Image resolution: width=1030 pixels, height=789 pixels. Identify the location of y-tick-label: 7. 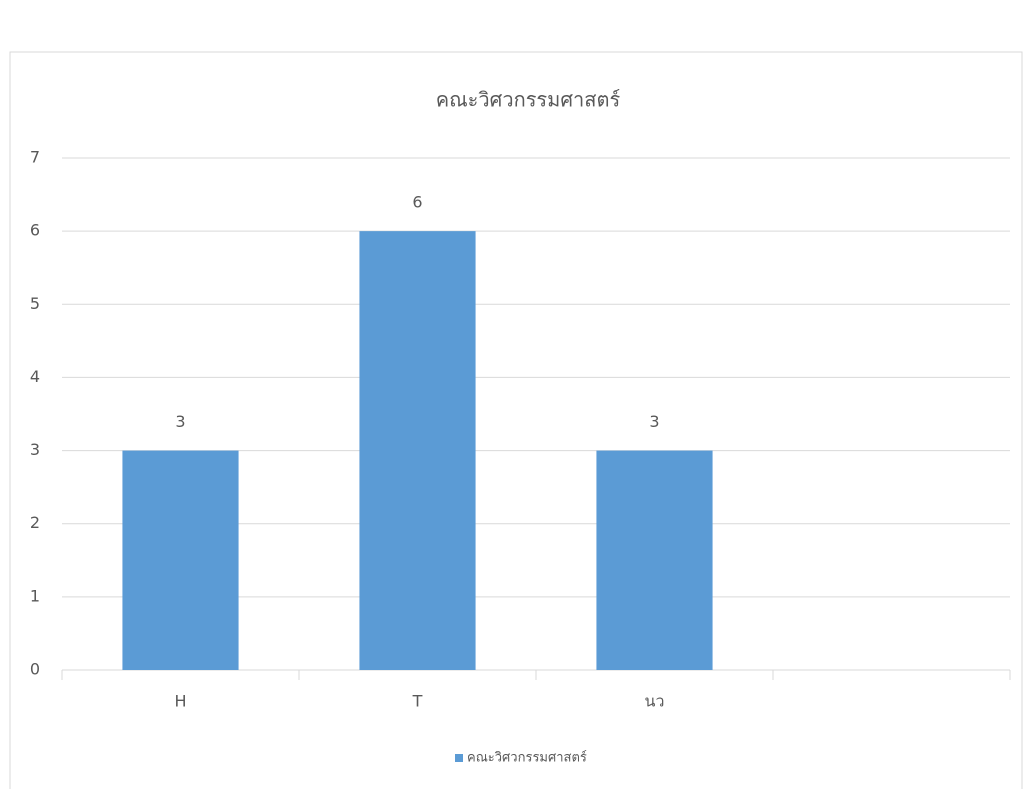
(35, 157).